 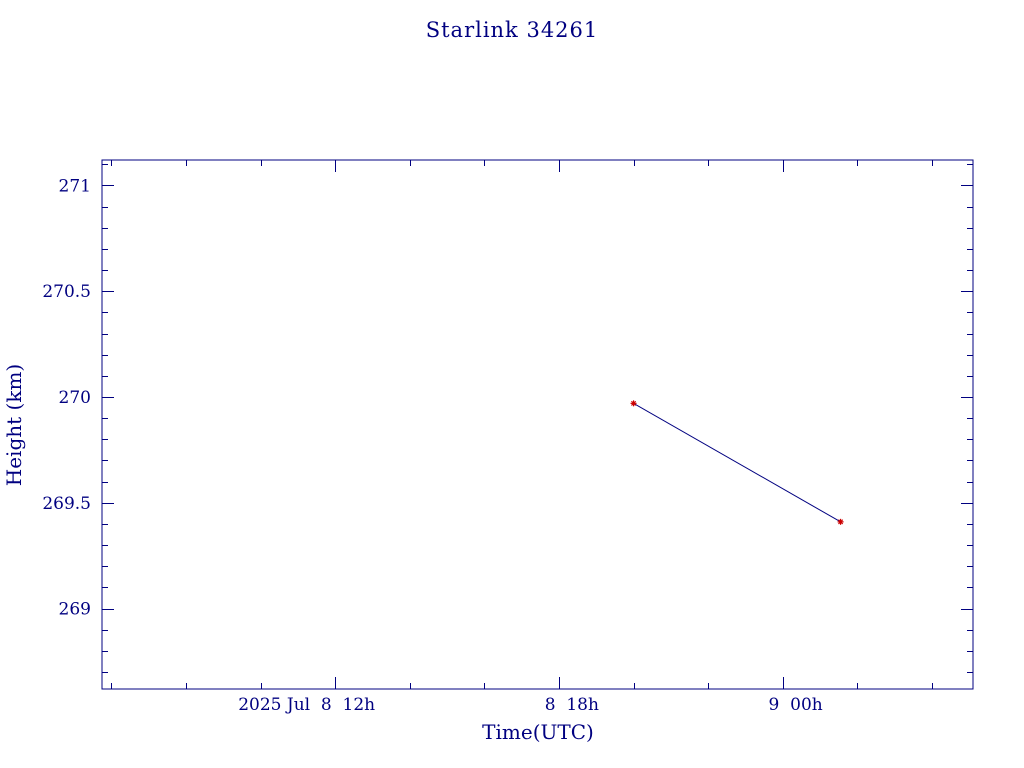 I want to click on y-tick-label: 270, so click(x=75, y=398).